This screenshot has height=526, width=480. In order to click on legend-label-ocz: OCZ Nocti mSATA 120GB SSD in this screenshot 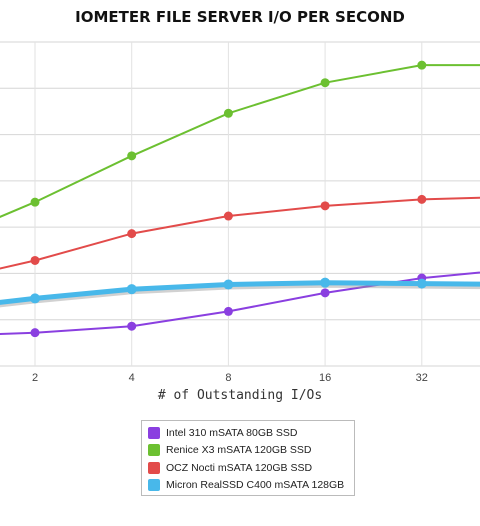, I will do `click(239, 467)`.